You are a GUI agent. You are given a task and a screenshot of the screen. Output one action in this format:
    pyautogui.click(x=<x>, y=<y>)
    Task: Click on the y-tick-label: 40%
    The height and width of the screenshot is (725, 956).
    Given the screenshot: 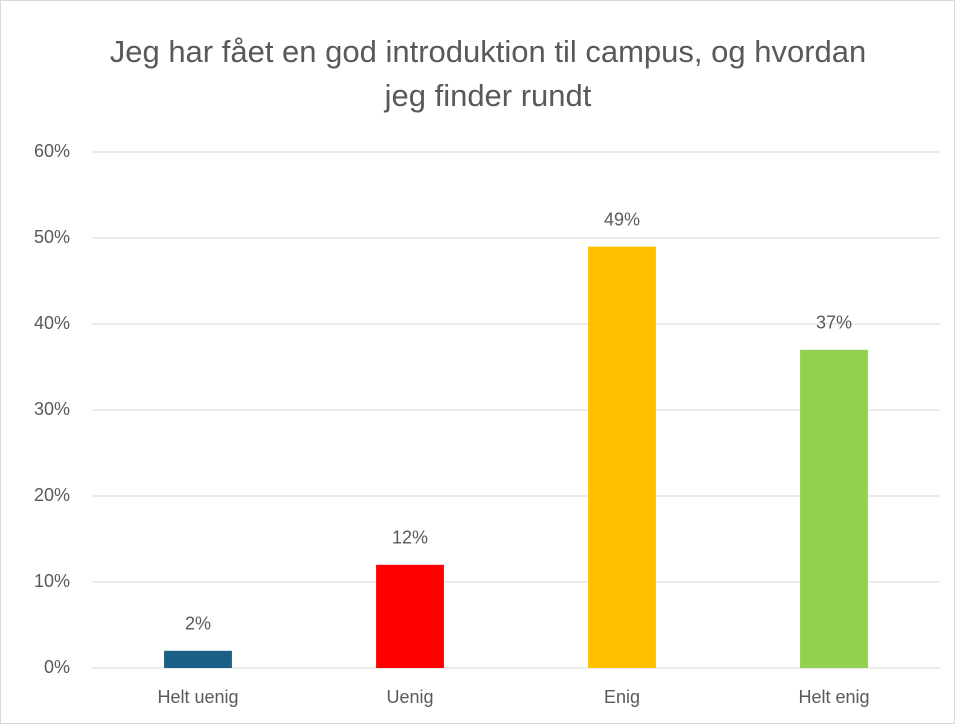 What is the action you would take?
    pyautogui.click(x=52, y=323)
    